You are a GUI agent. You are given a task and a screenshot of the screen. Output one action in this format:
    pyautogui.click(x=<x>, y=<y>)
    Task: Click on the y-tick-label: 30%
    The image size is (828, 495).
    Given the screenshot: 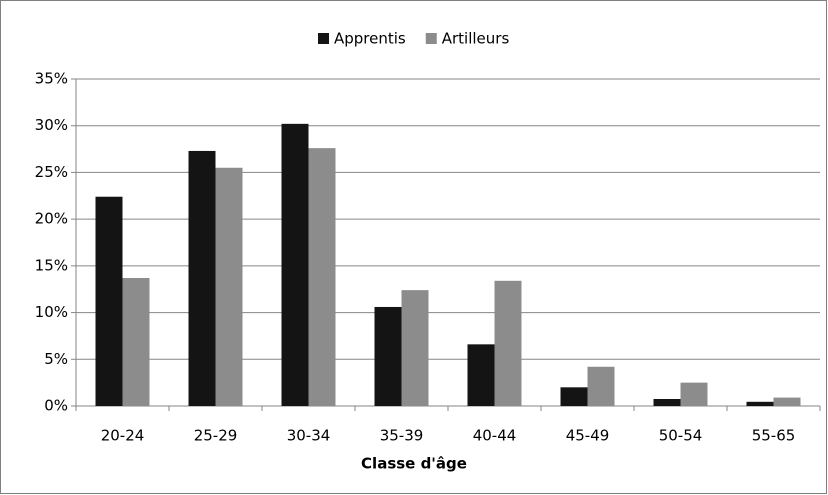 What is the action you would take?
    pyautogui.click(x=51, y=125)
    